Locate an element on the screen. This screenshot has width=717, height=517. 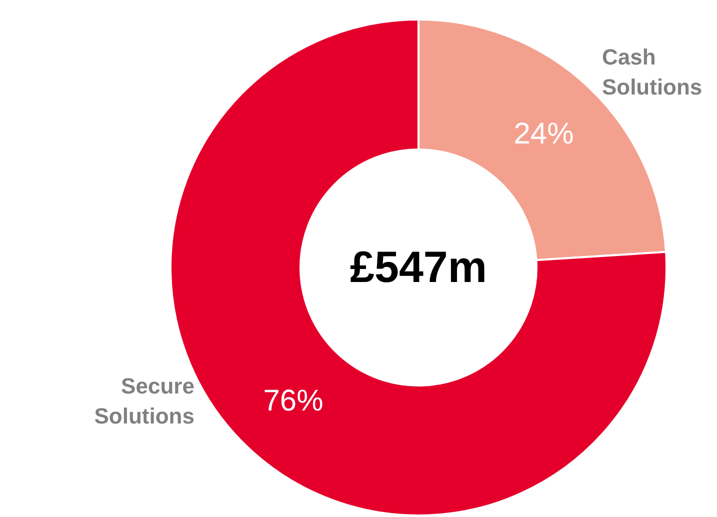
slice-label: Secure Solutions is located at coordinates (144, 400).